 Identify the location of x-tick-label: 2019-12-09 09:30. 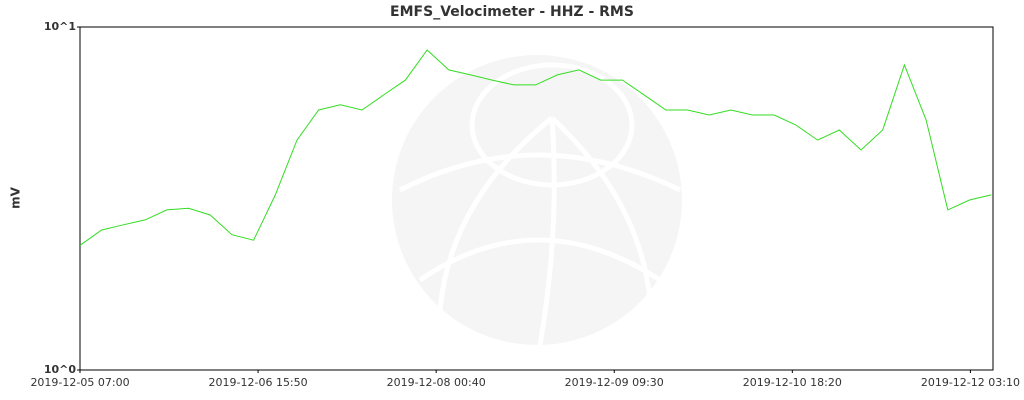
(614, 382).